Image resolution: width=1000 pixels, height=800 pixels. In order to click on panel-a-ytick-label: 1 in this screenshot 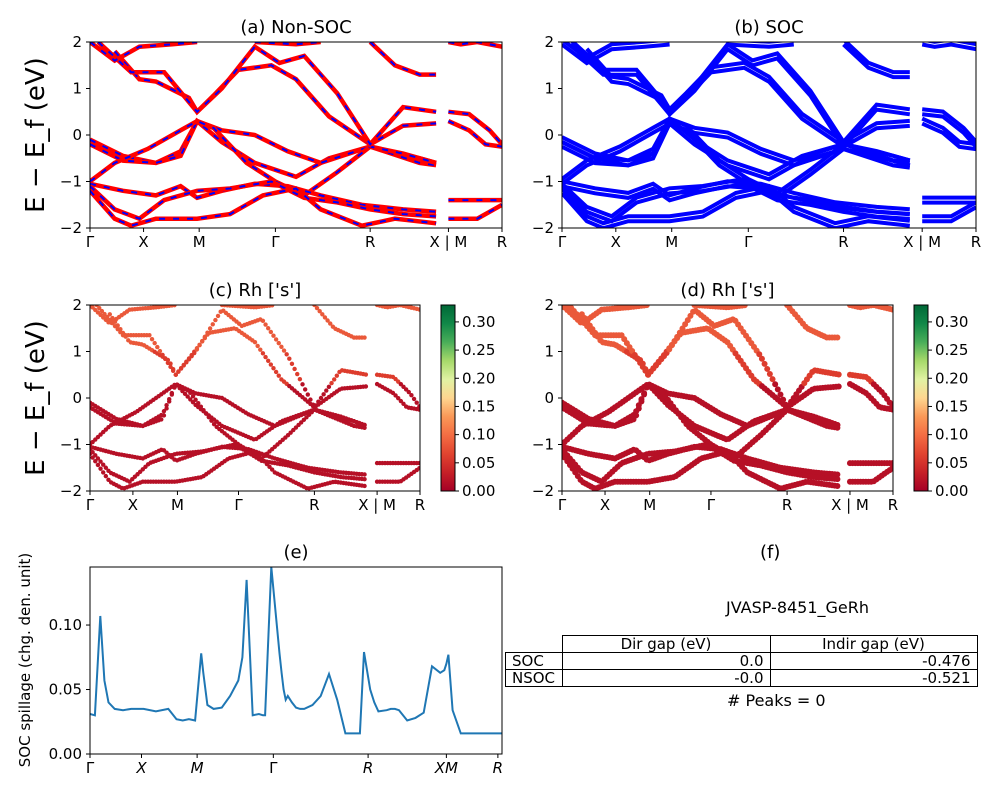, I will do `click(77, 89)`.